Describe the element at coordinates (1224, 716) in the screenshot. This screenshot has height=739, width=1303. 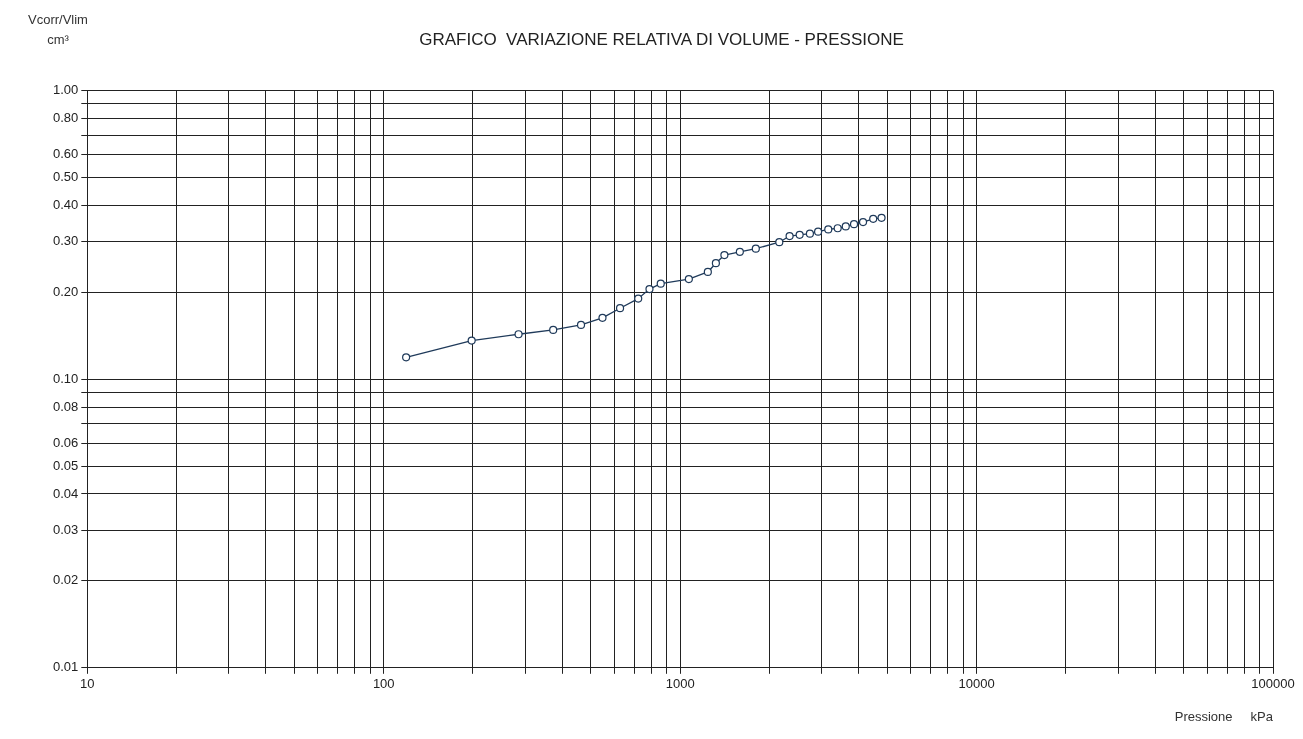
I see `x-axis-title: Pressione kPa` at that location.